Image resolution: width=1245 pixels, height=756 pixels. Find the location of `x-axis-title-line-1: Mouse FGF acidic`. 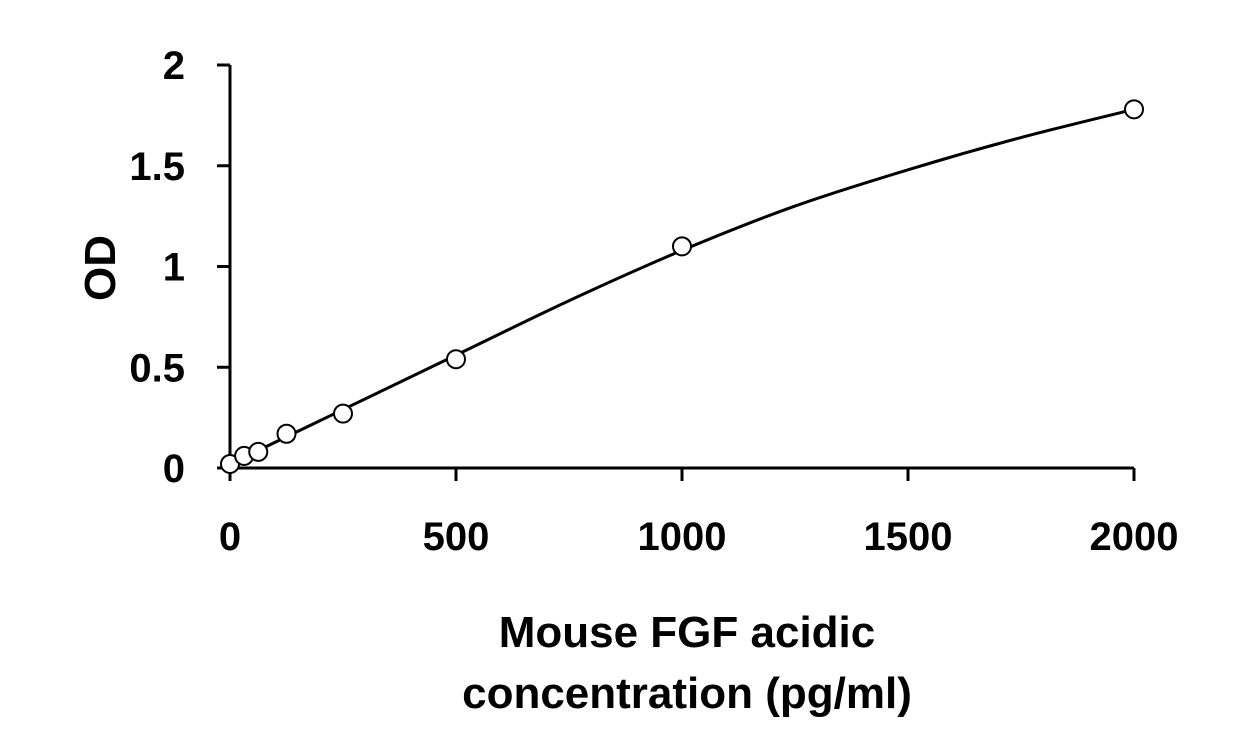

x-axis-title-line-1: Mouse FGF acidic is located at coordinates (687, 632).